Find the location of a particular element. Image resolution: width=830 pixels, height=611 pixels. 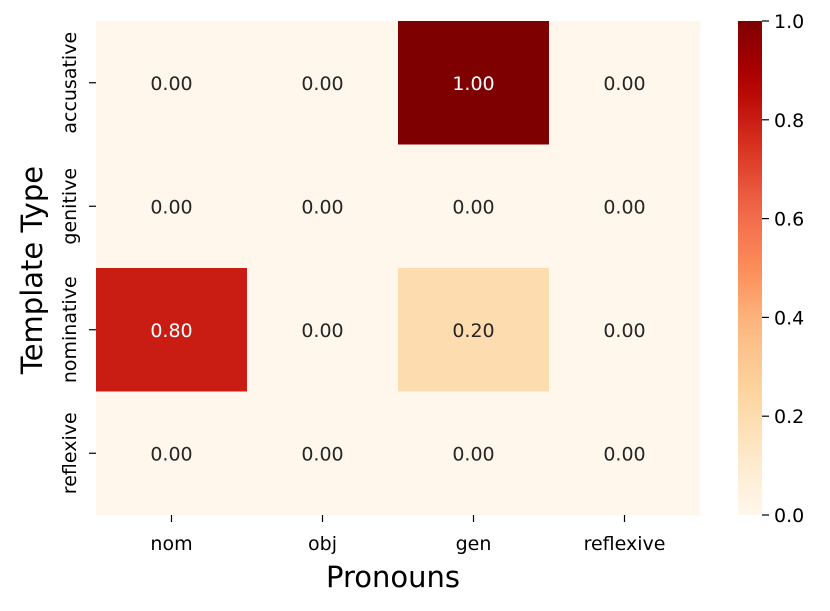

x-tick-label: obj is located at coordinates (322, 544).